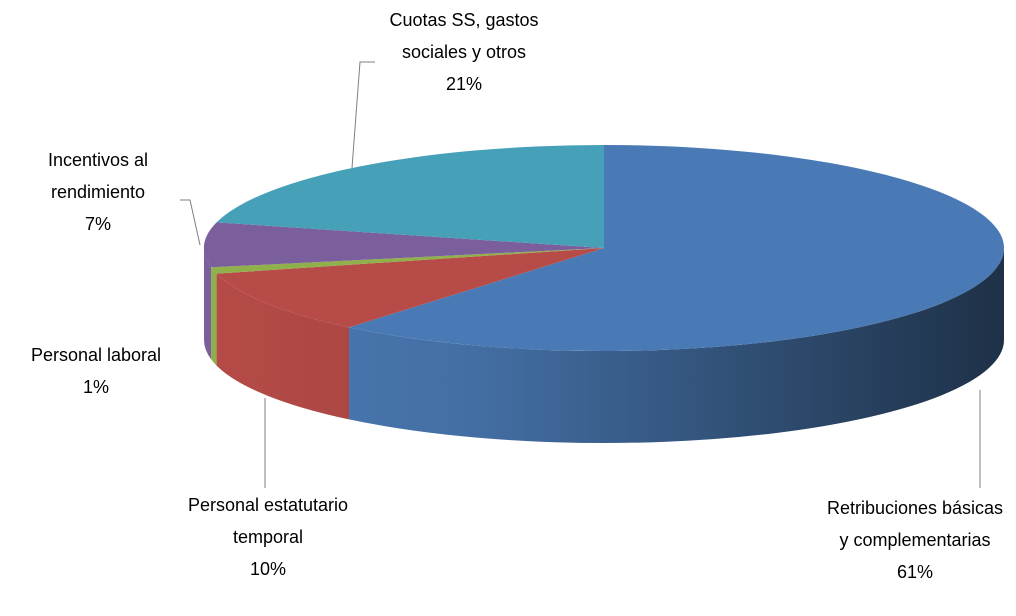 The width and height of the screenshot is (1016, 616). I want to click on label-box: Personal laboral 1%, so click(98, 371).